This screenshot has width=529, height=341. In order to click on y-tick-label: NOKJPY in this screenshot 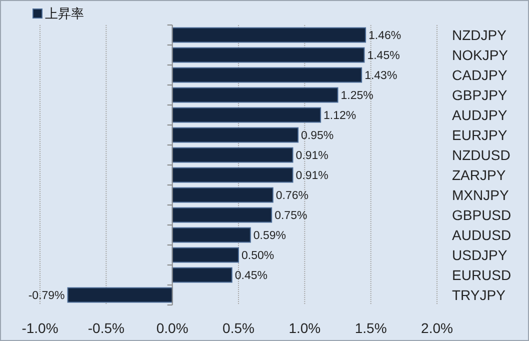, I will do `click(480, 55)`.